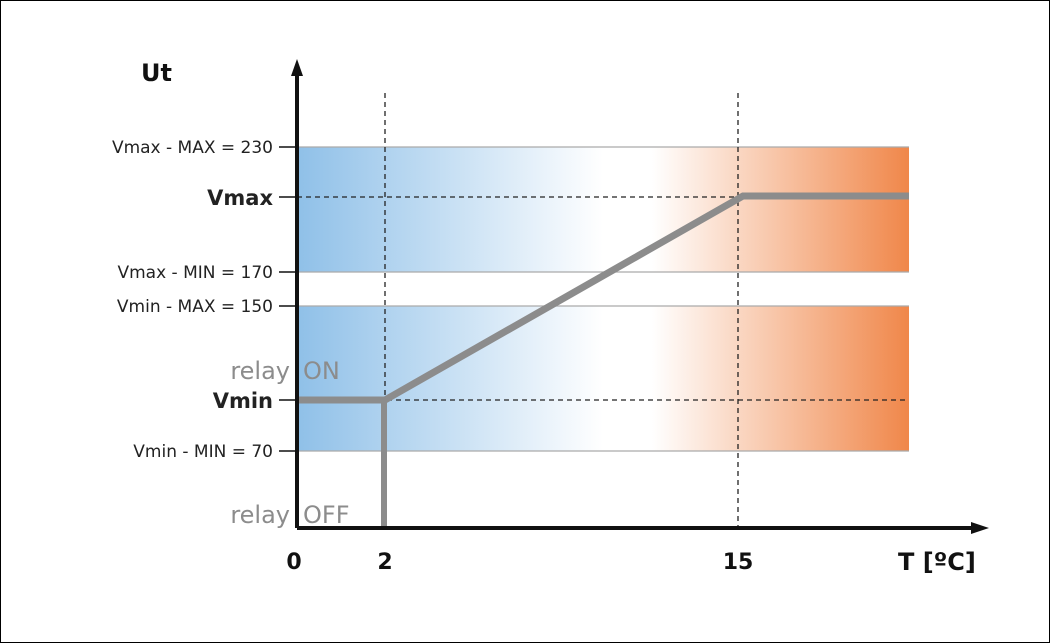 This screenshot has width=1050, height=643. Describe the element at coordinates (603, 378) in the screenshot. I see `vmin-band` at that location.